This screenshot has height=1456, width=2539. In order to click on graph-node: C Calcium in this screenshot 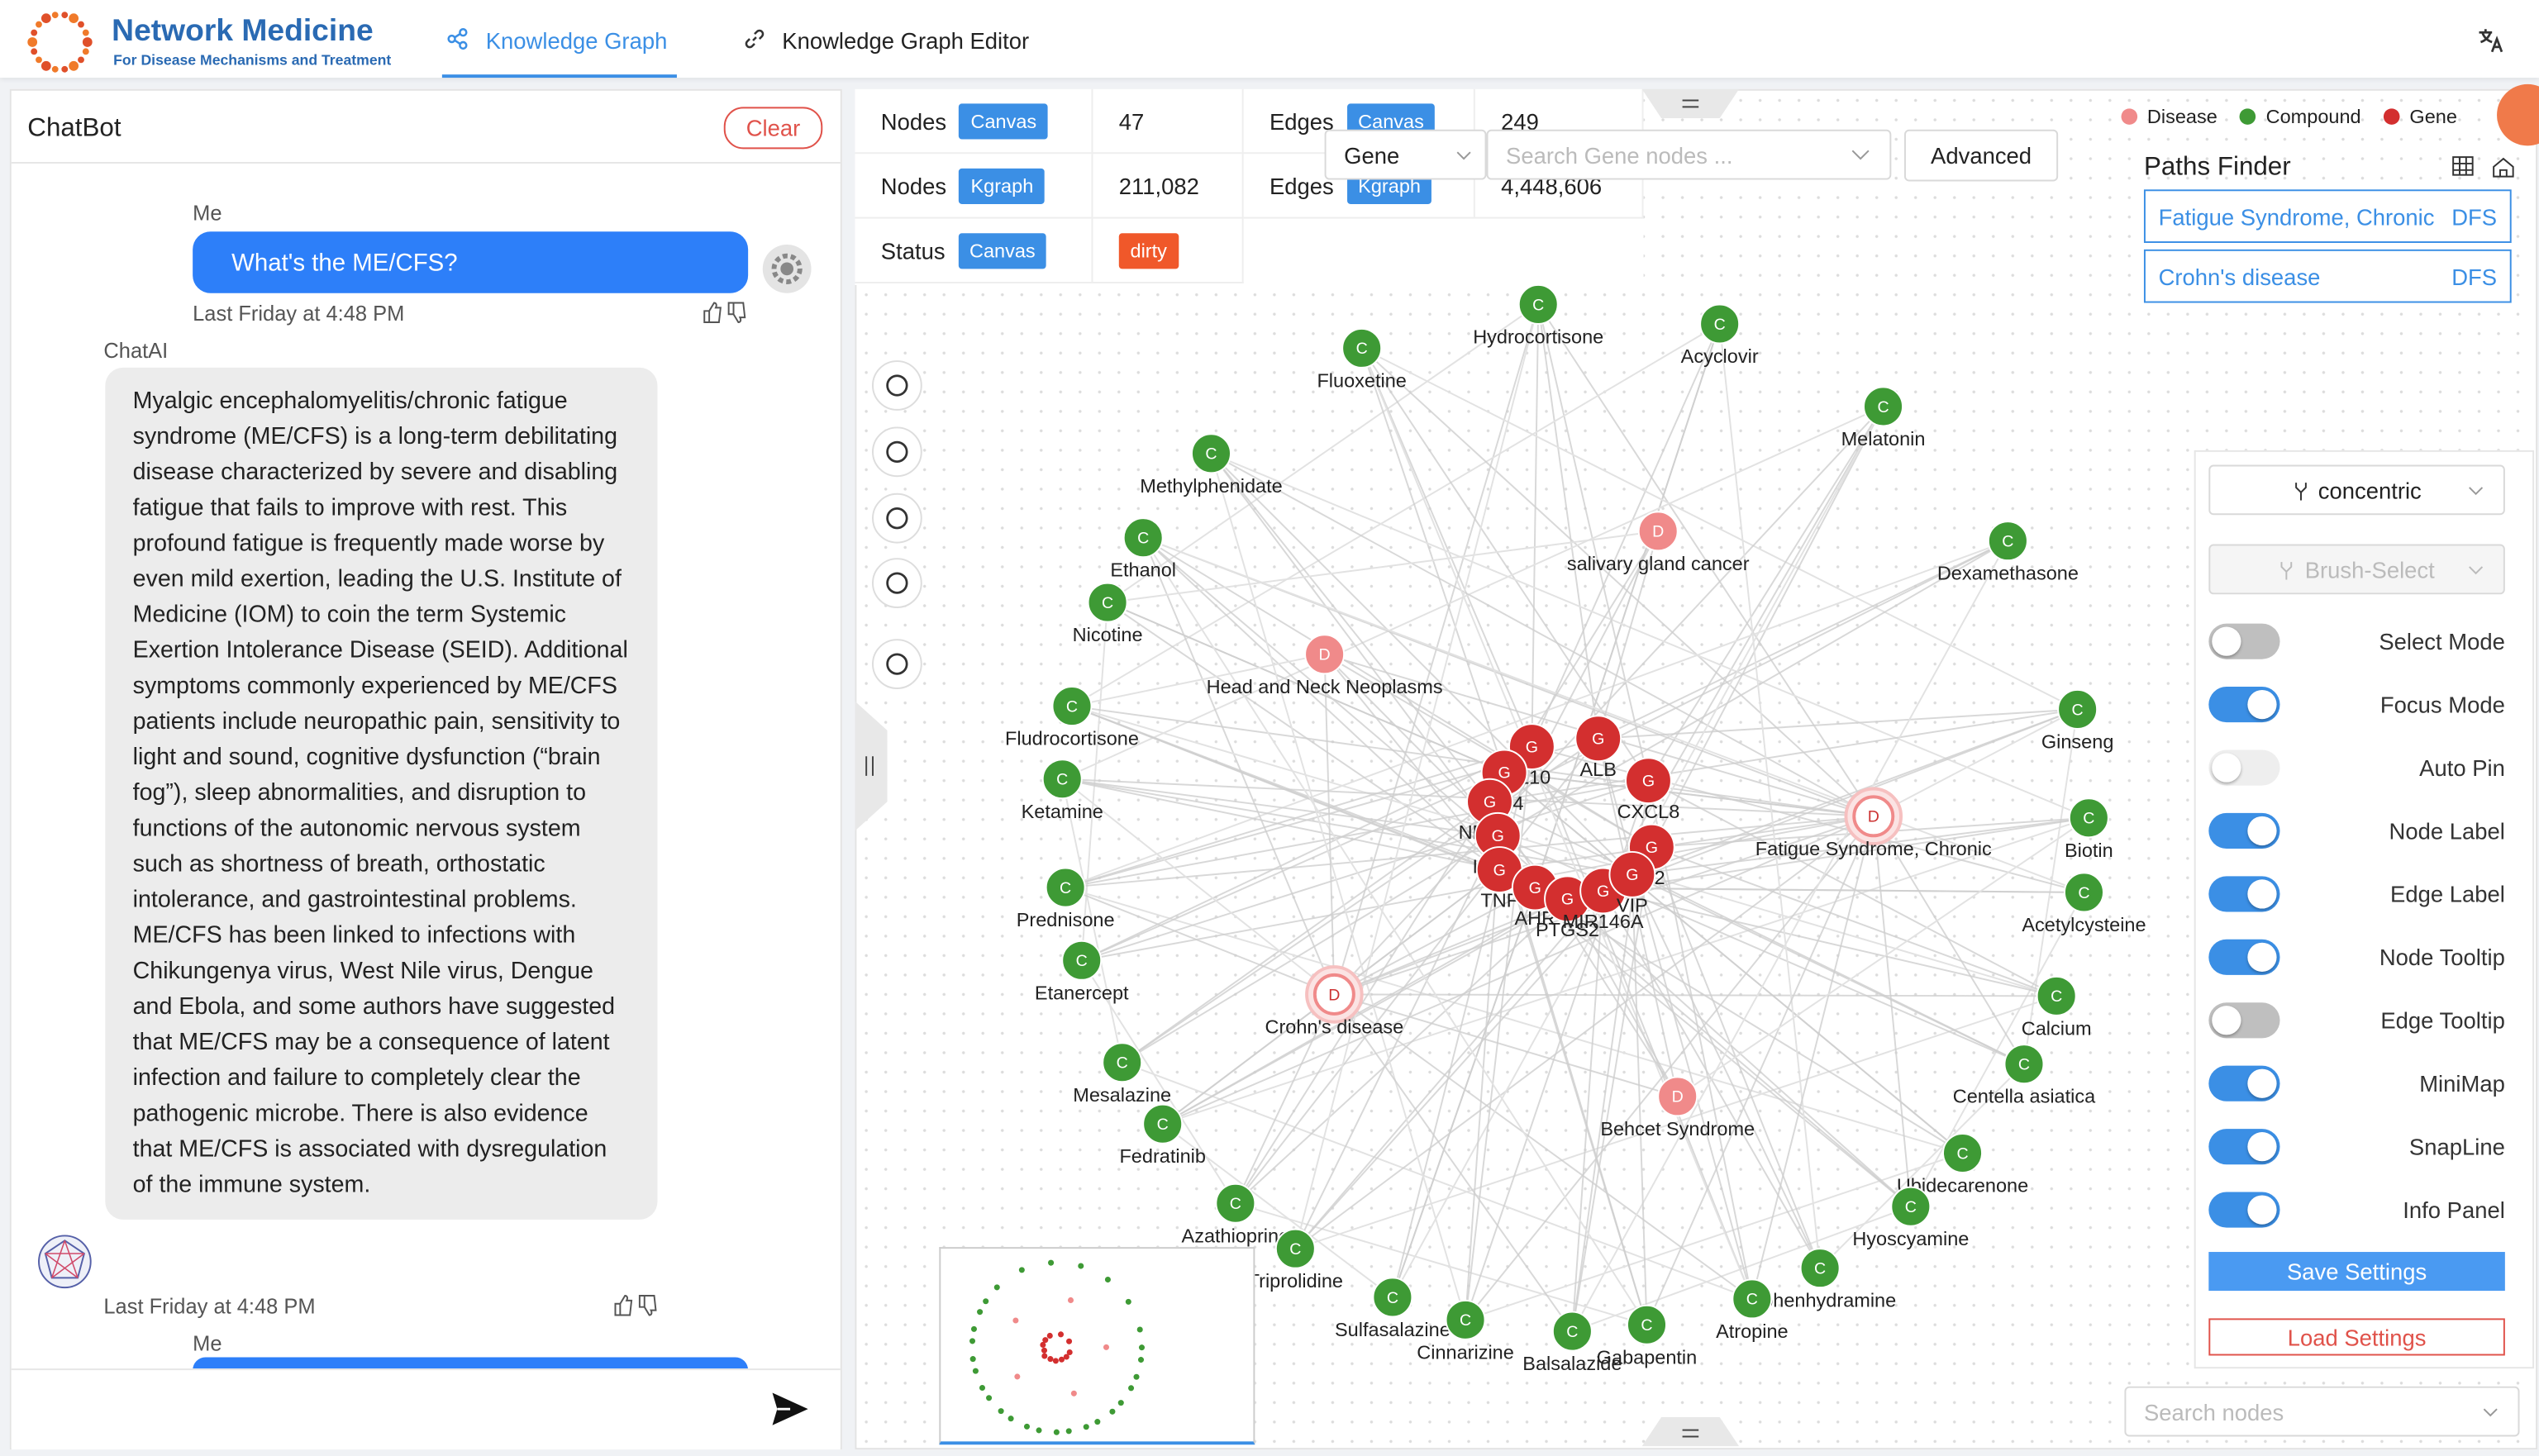, I will do `click(2057, 1007)`.